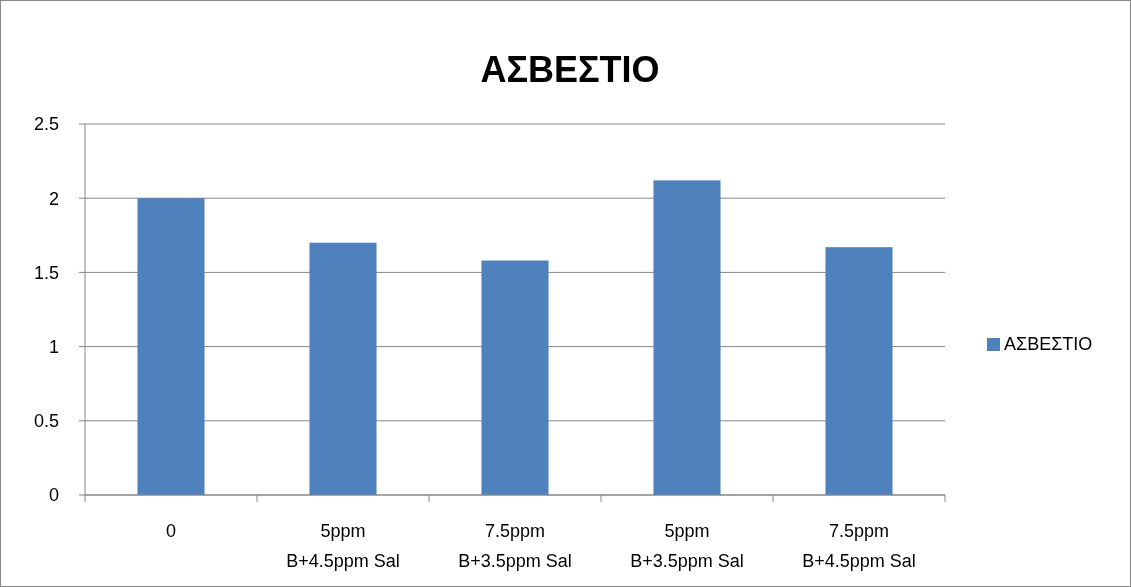 This screenshot has width=1131, height=587. What do you see at coordinates (1048, 344) in the screenshot?
I see `legend-label: ΑΣΒΕΣΤΙΟ` at bounding box center [1048, 344].